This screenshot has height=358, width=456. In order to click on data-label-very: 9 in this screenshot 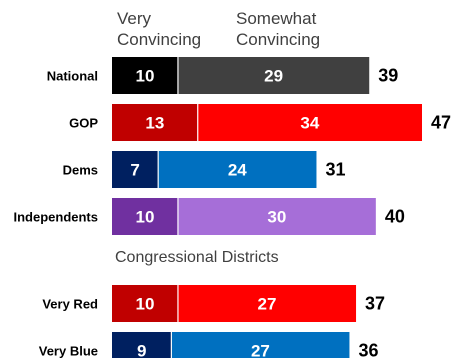, I will do `click(141, 350)`.